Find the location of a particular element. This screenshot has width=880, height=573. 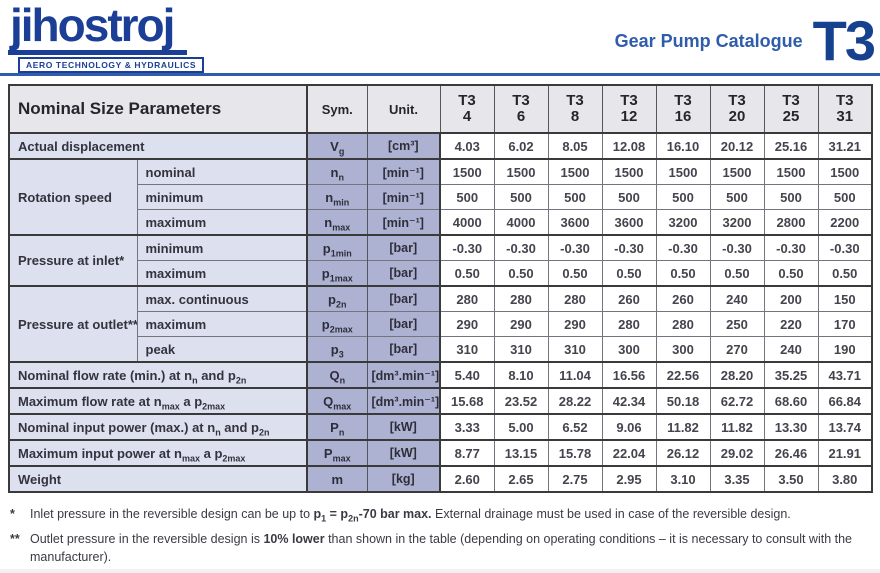

symbol-cell: m is located at coordinates (336, 478).